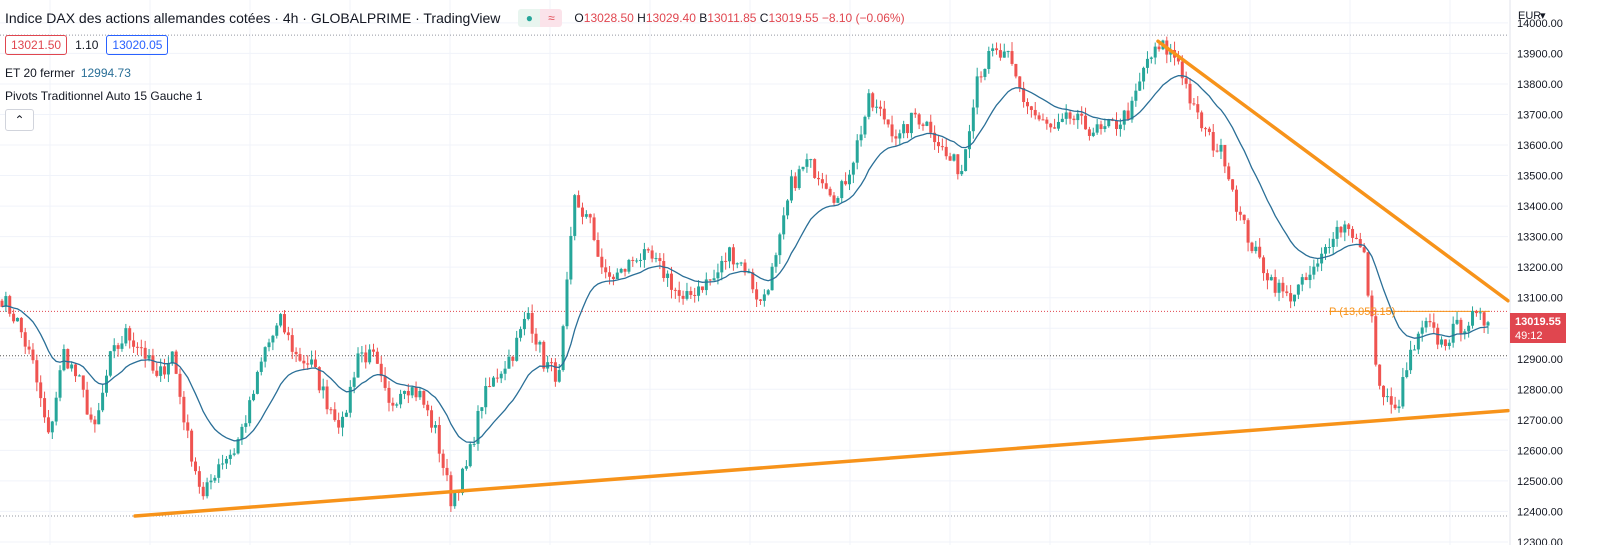 The image size is (1608, 545). What do you see at coordinates (1540, 299) in the screenshot?
I see `price-tick-label: 13100.00` at bounding box center [1540, 299].